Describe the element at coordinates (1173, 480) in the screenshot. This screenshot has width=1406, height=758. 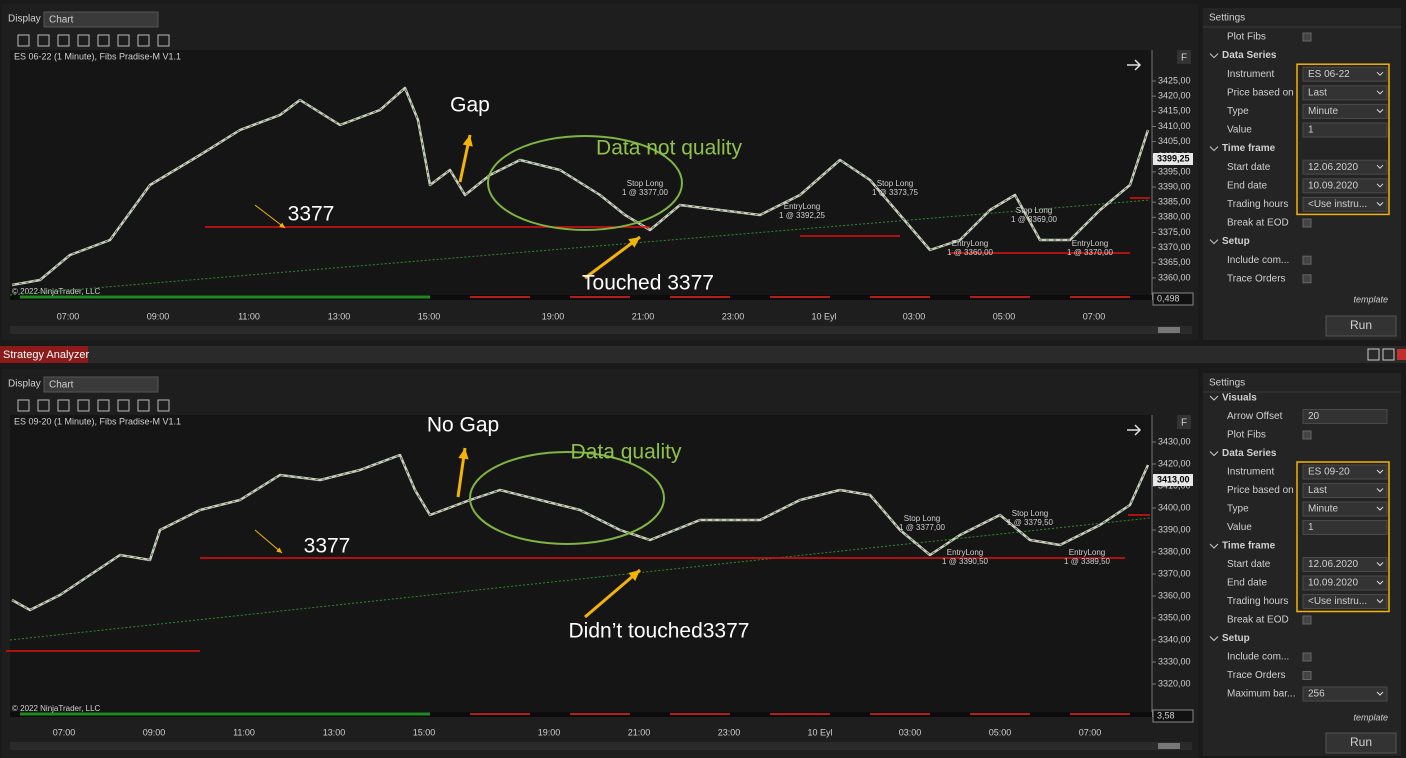
I see `price-marker-box` at that location.